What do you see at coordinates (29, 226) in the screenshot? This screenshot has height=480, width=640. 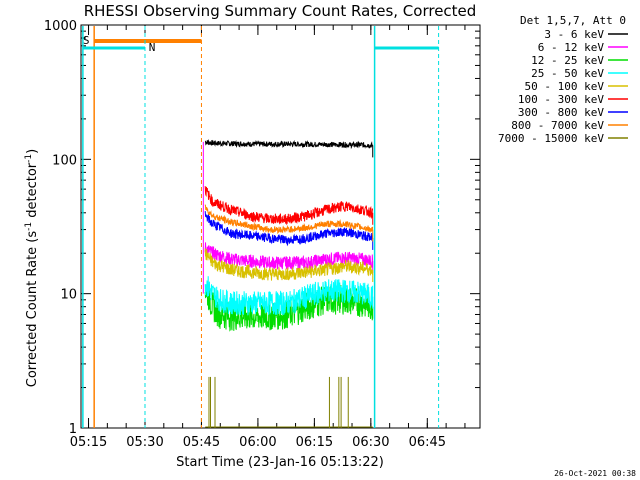 I see `y-axis-label-sup1: -1` at bounding box center [29, 226].